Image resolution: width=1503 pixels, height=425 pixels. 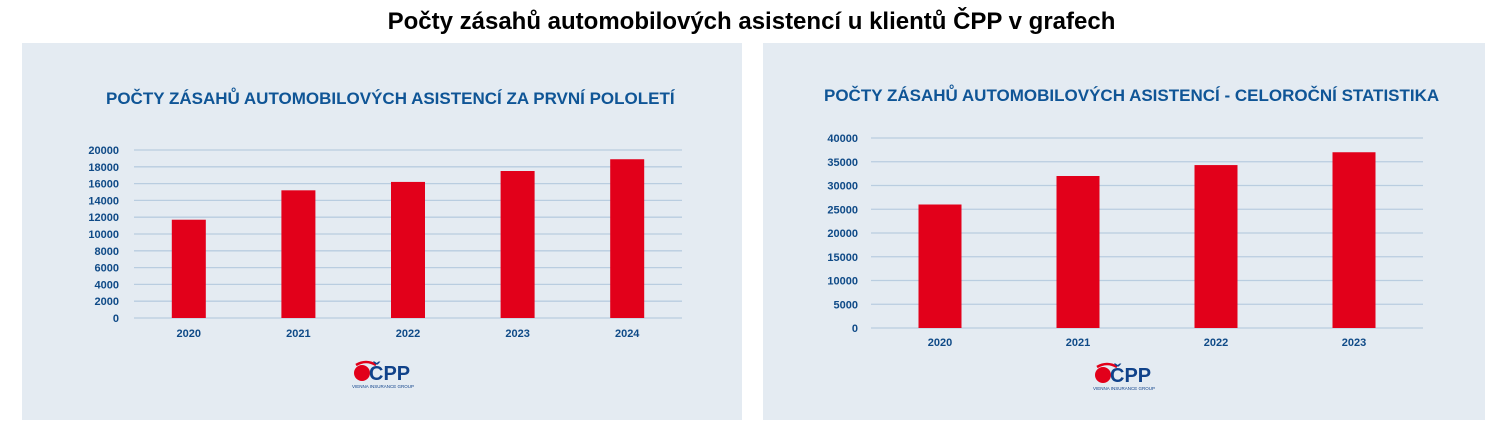 I want to click on y-tick-label: 14000, so click(x=103, y=201).